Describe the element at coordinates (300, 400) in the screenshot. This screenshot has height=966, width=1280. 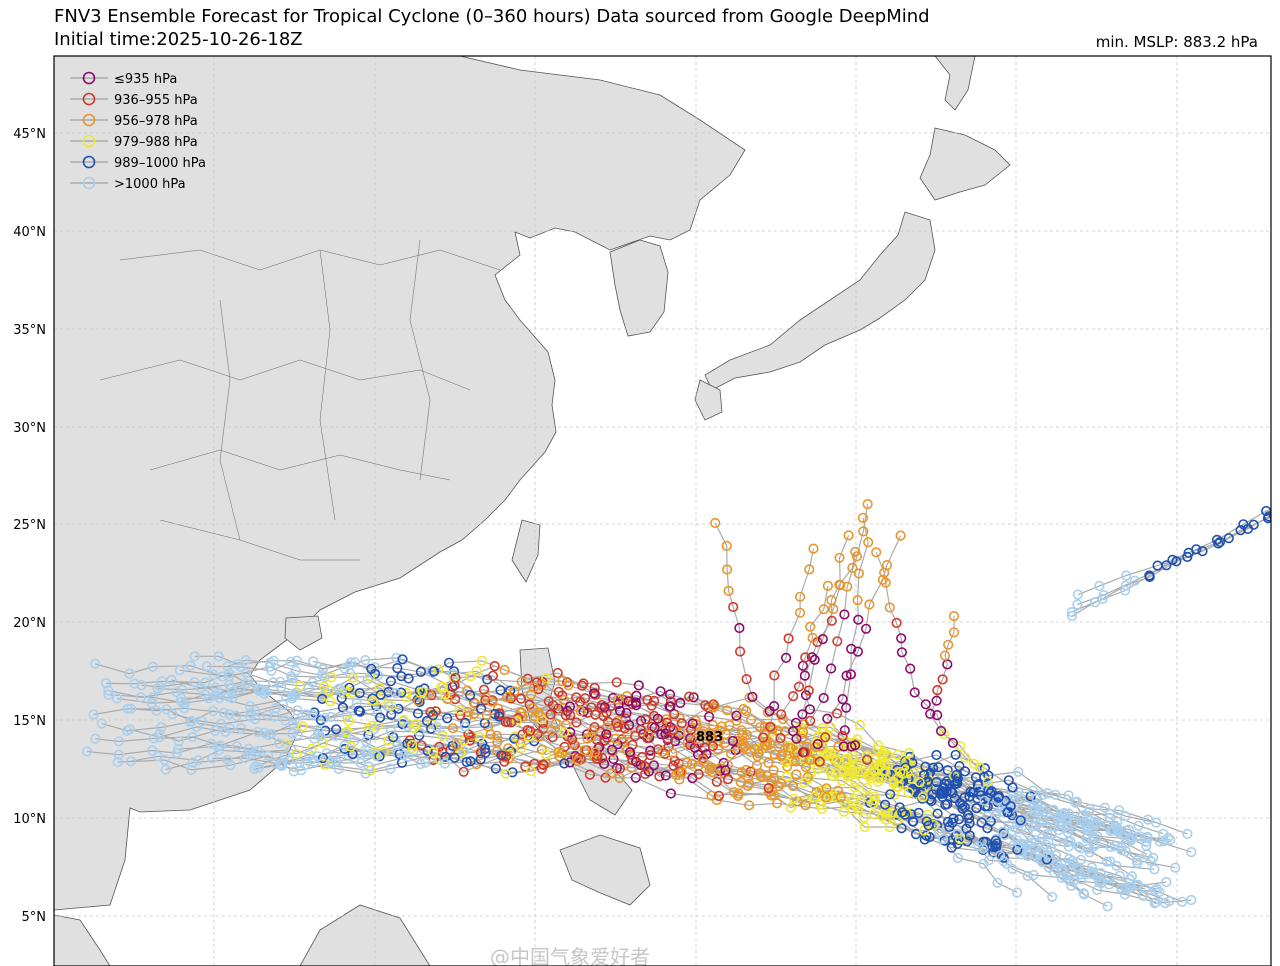
I see `borders` at that location.